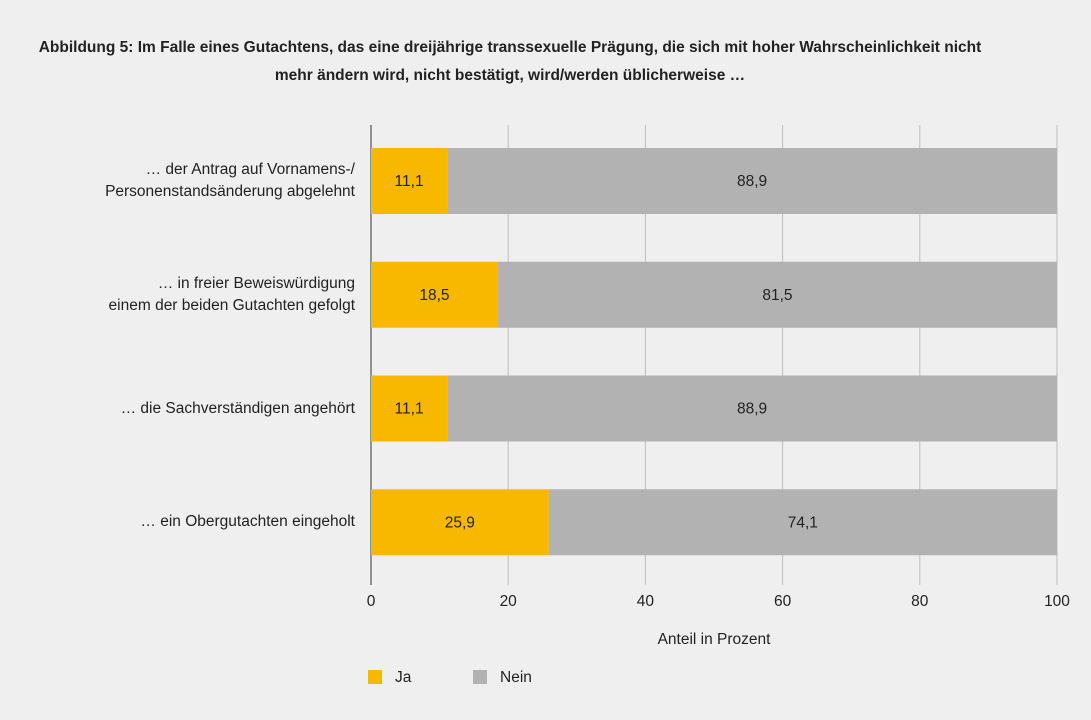 Image resolution: width=1091 pixels, height=720 pixels. I want to click on value-label: 74,1, so click(803, 522).